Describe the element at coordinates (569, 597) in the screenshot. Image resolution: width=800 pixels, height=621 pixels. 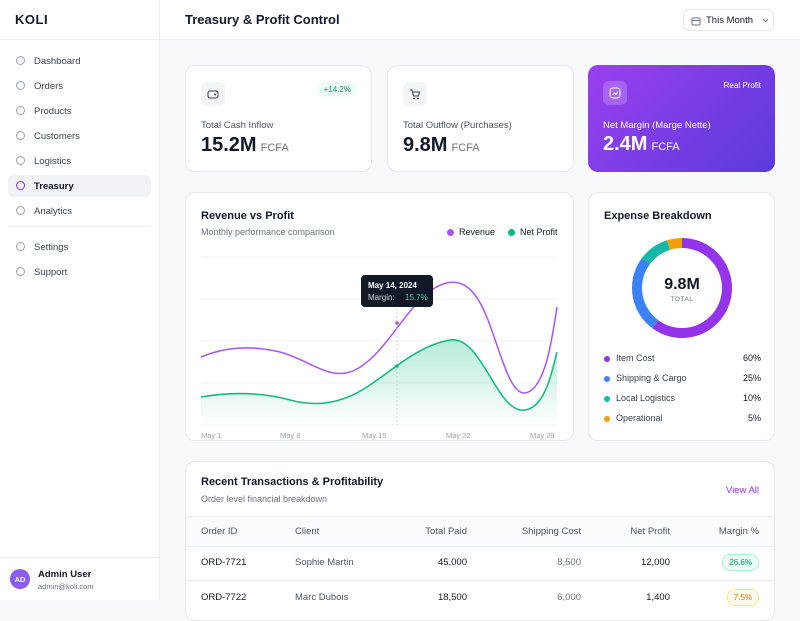
I see `table-cell: 6,000` at that location.